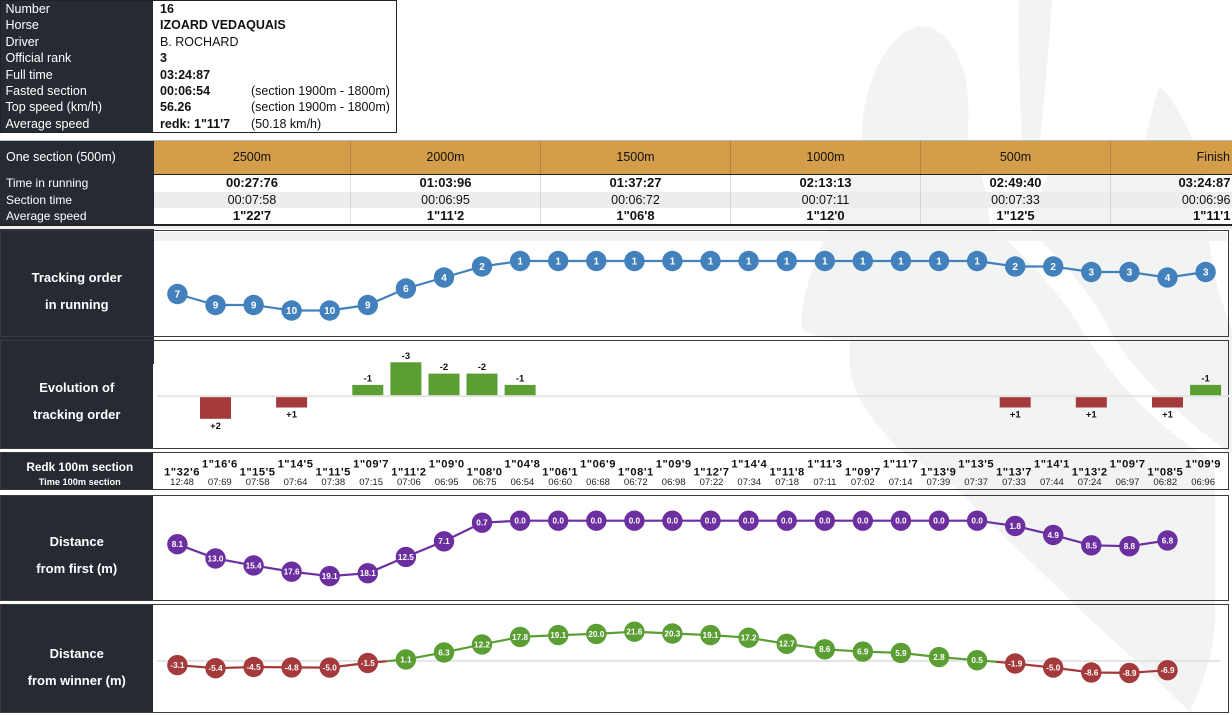 Image resolution: width=1232 pixels, height=715 pixels. I want to click on svg-text: 06:75, so click(484, 482).